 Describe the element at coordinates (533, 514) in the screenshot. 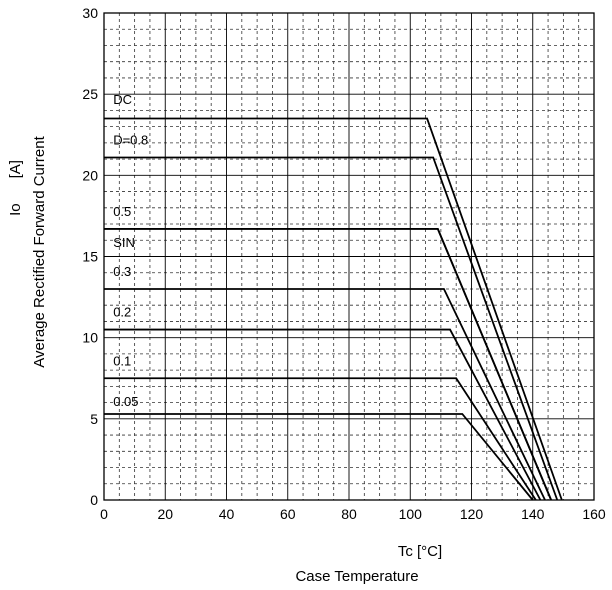

I see `x-tick-label: 140` at that location.